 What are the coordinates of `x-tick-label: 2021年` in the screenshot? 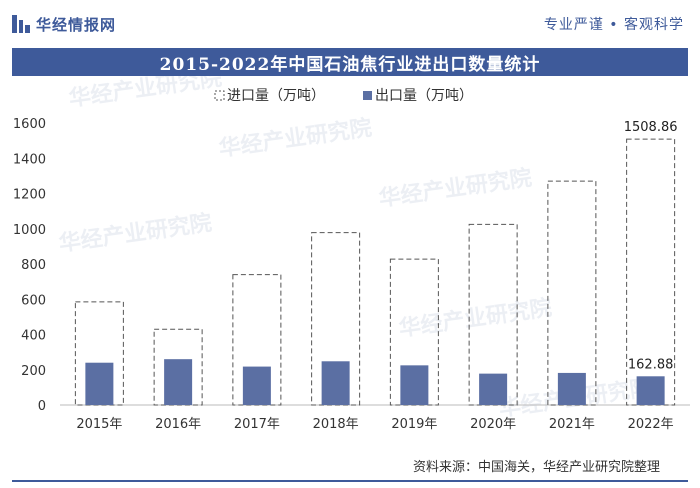 It's located at (572, 424).